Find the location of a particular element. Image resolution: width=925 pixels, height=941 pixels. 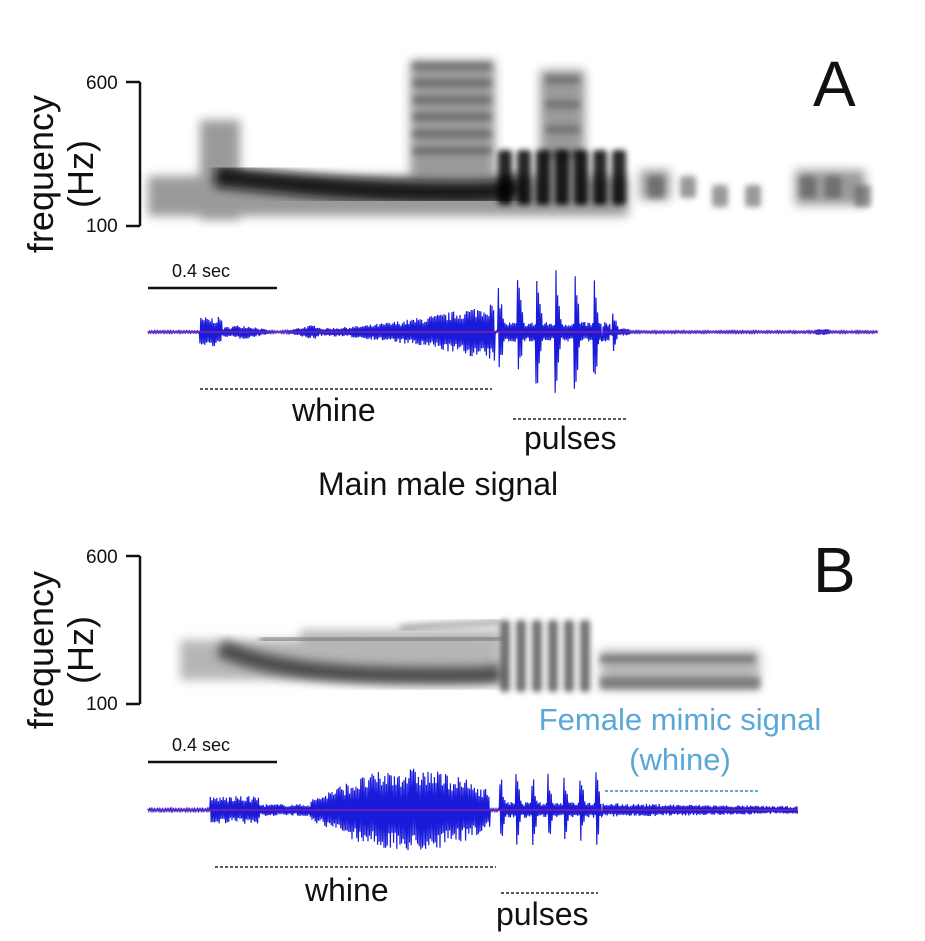

mimic-label-b: Female mimic signal (whine) is located at coordinates (680, 740).